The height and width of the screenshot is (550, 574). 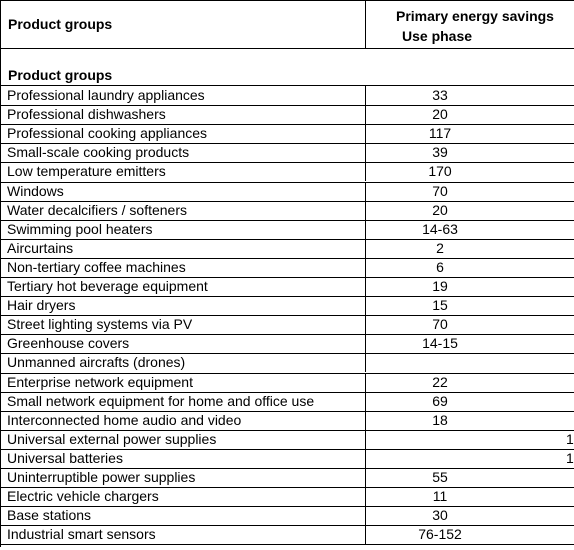 What do you see at coordinates (35, 190) in the screenshot?
I see `product-group: Windows` at bounding box center [35, 190].